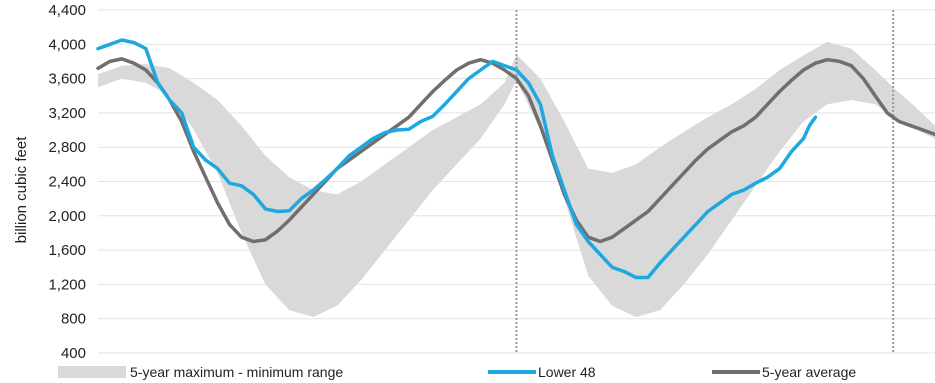  I want to click on legend-label: Lower 48, so click(567, 372).